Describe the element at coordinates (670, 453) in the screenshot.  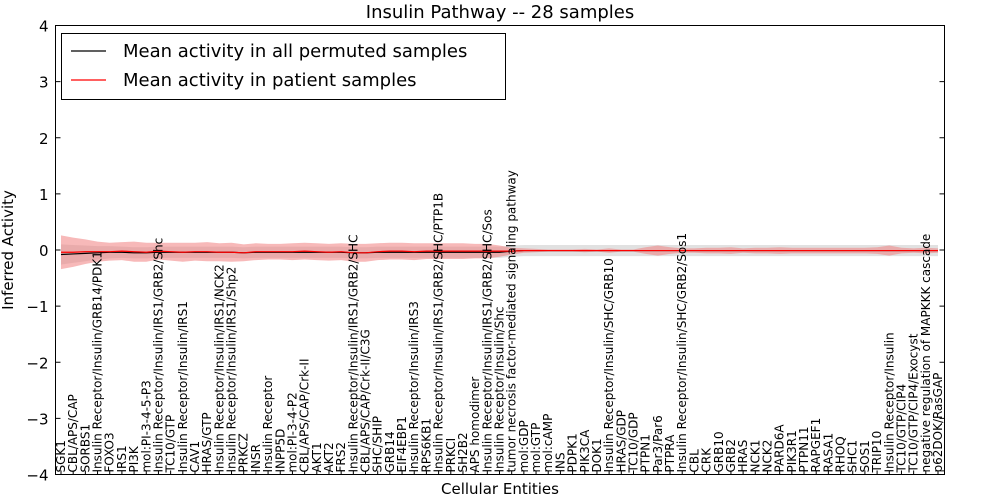
I see `x-tick-label: PTPRA` at that location.